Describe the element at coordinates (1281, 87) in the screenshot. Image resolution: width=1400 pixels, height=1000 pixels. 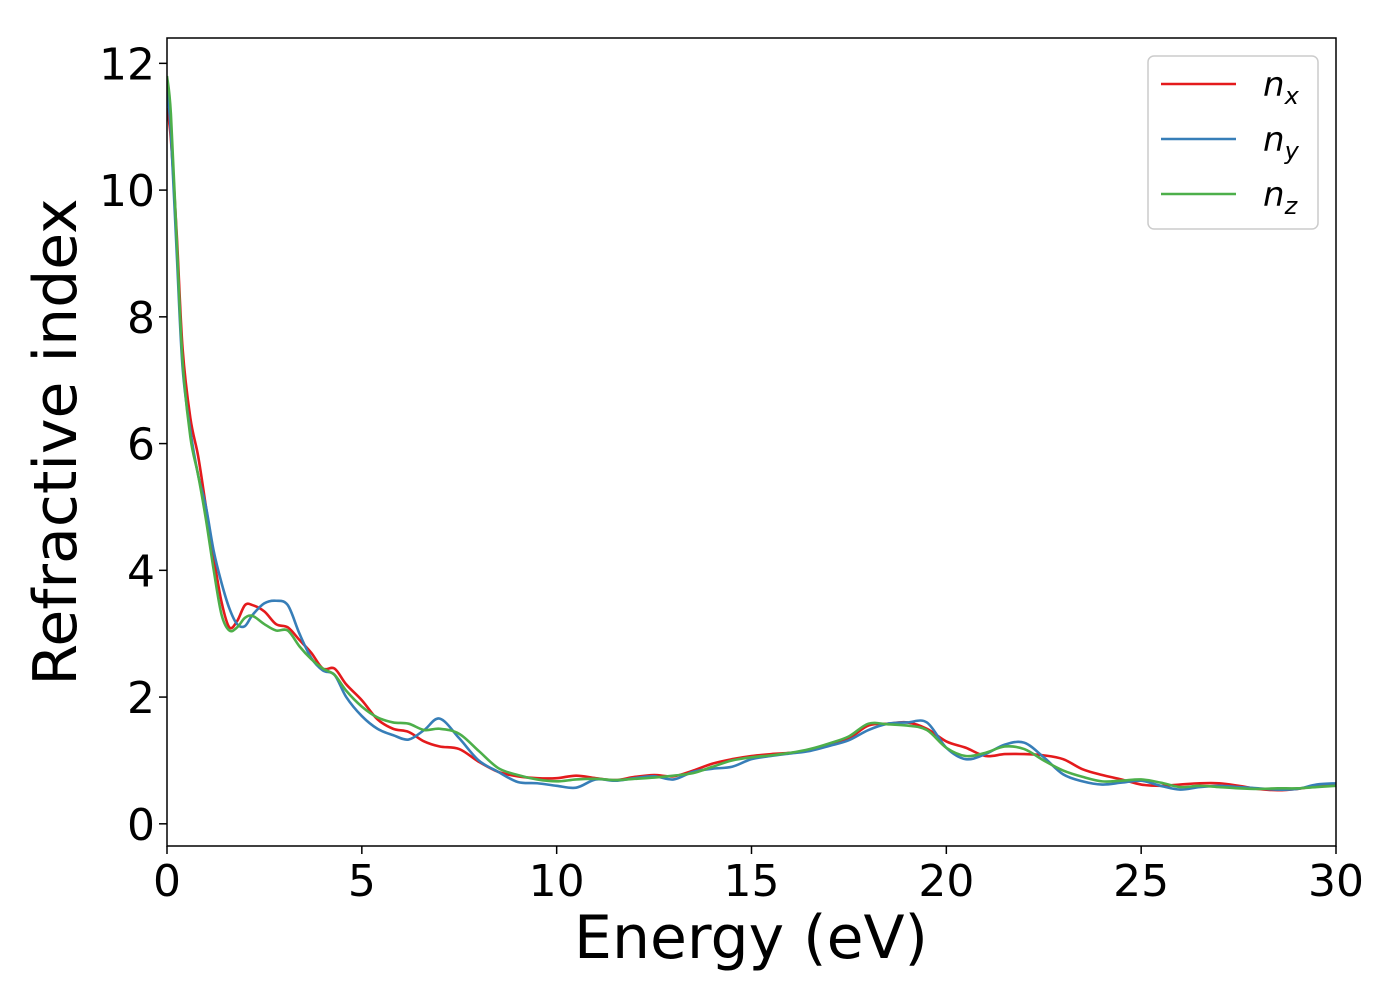
I see `legend-label-nx: nx` at that location.